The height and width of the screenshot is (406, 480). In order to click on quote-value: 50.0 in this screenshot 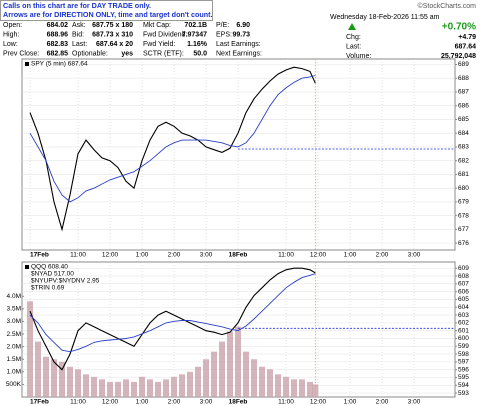, I will do `click(200, 53)`.